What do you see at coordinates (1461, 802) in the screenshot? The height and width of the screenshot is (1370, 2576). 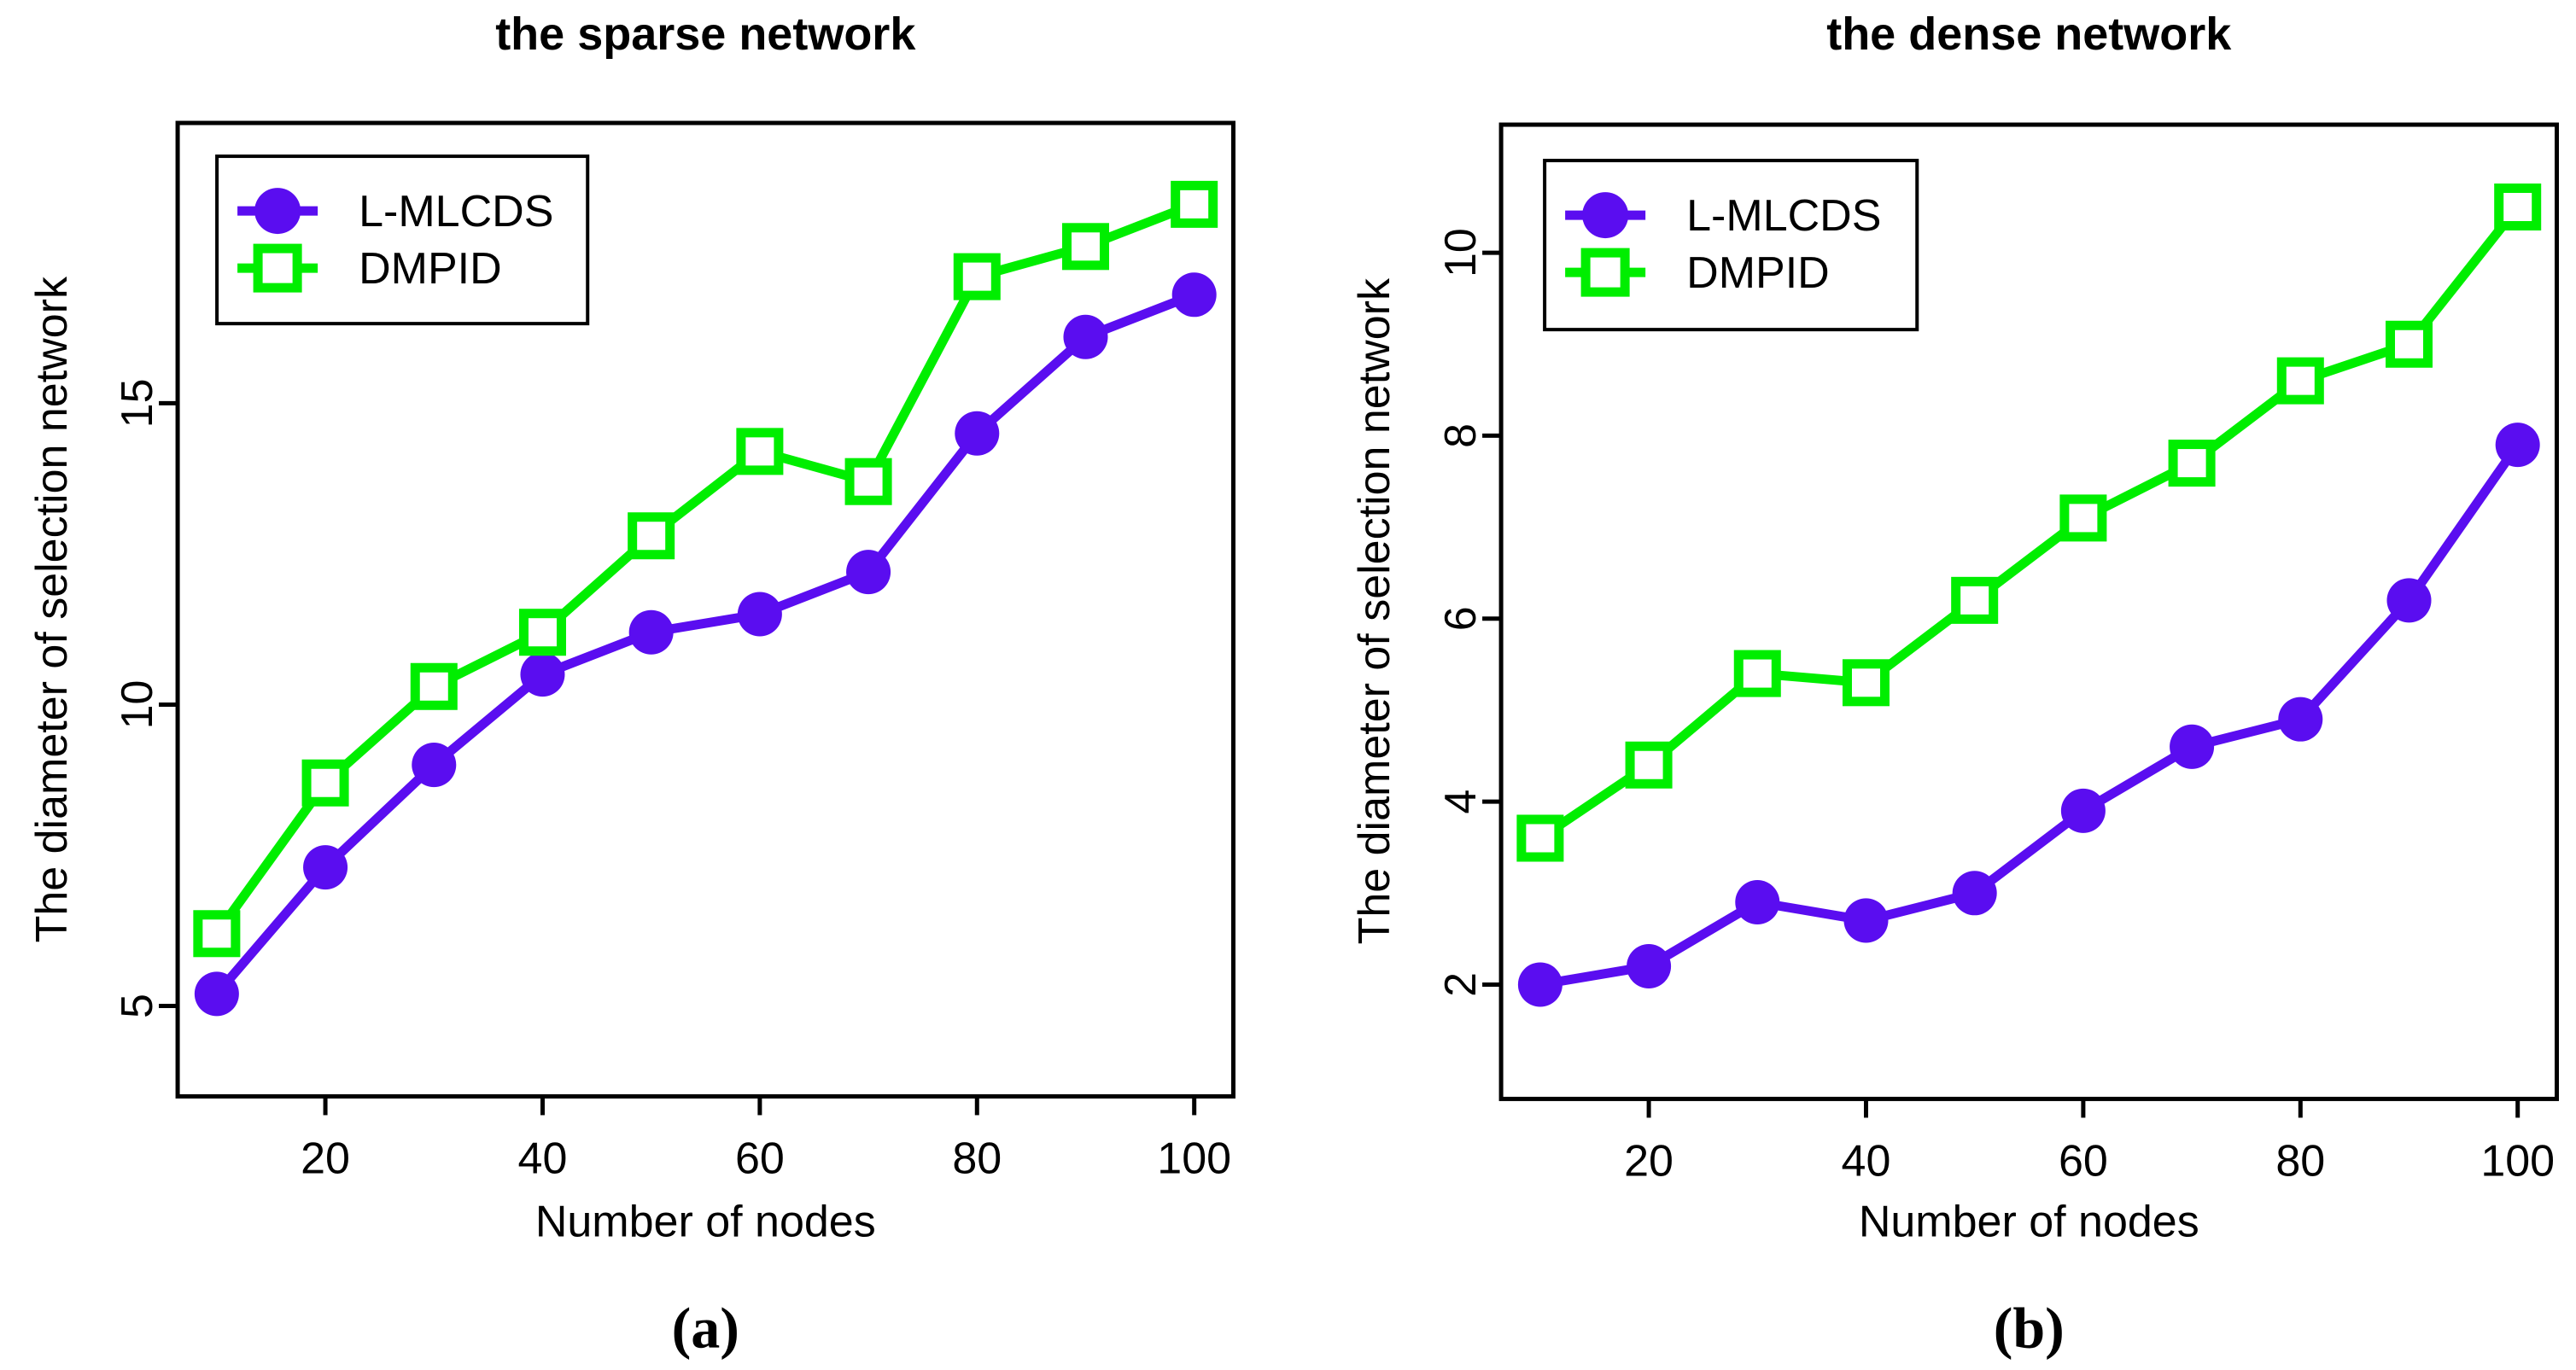 I see `y-tick-label: 4` at bounding box center [1461, 802].